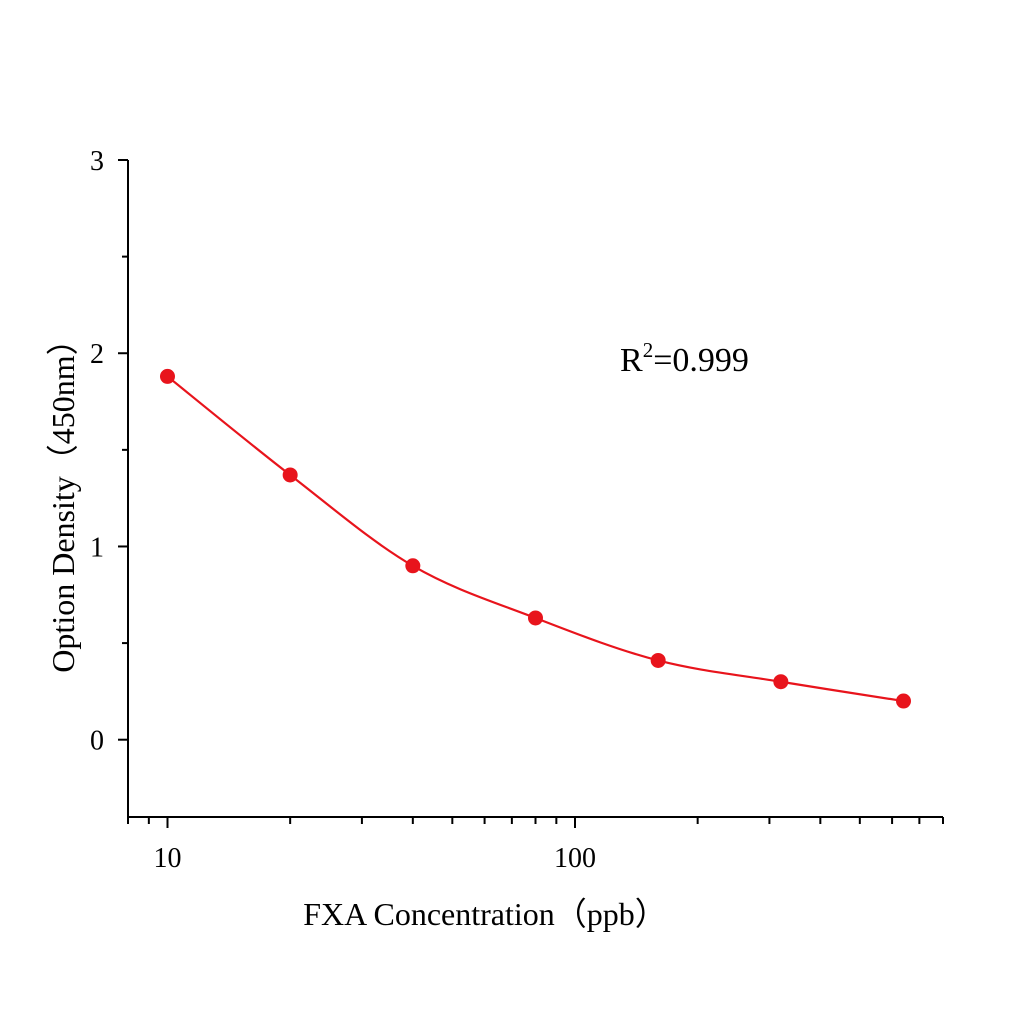  Describe the element at coordinates (97, 354) in the screenshot. I see `y-tick-label: 2` at that location.